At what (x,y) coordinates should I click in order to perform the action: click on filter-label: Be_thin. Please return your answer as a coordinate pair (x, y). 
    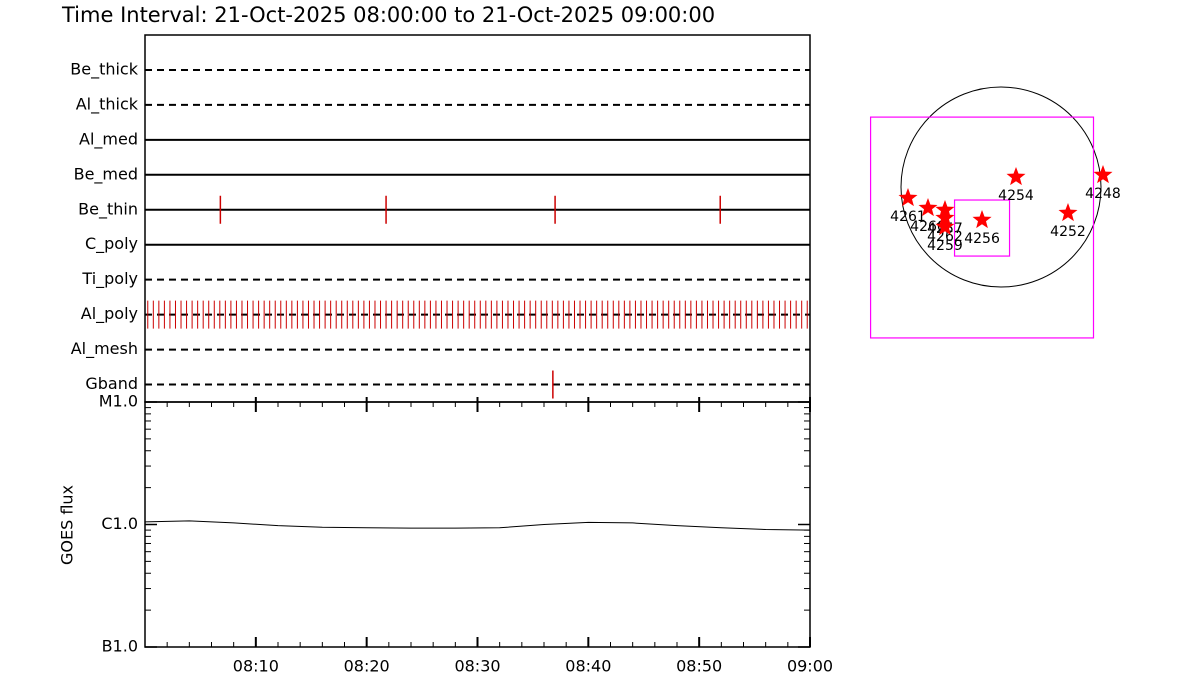
    Looking at the image, I should click on (108, 209).